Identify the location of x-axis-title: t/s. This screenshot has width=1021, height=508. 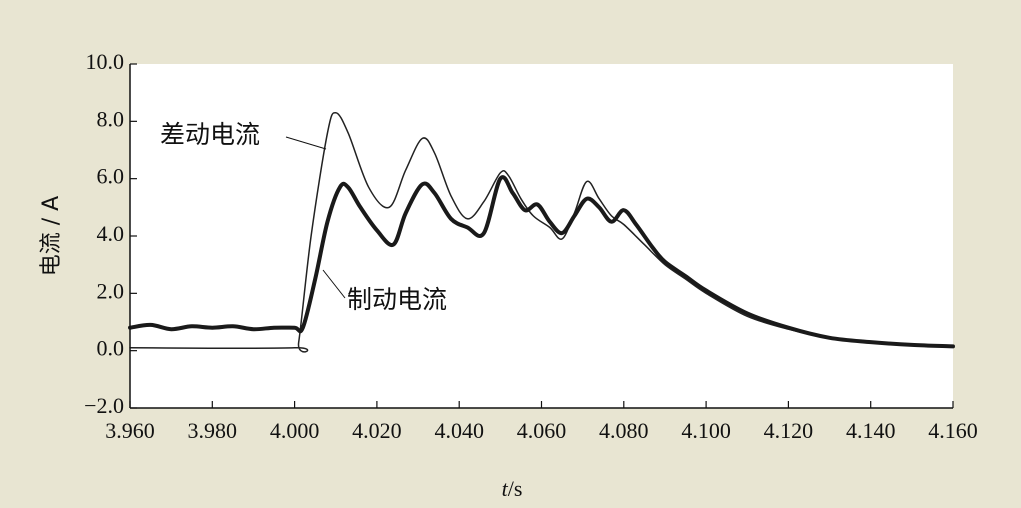
(512, 488).